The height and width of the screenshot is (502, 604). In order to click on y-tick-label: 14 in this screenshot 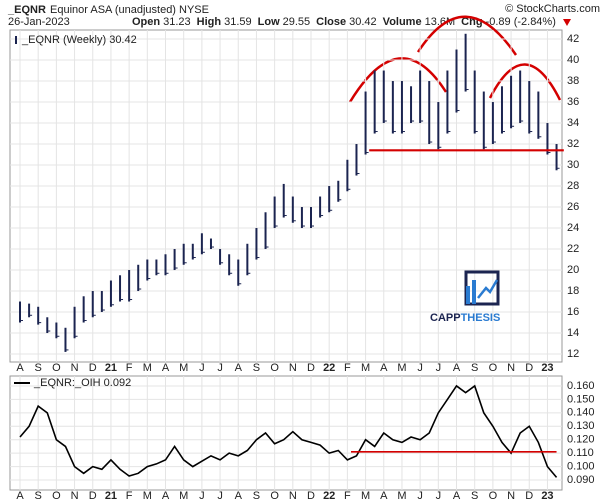, I will do `click(573, 333)`.